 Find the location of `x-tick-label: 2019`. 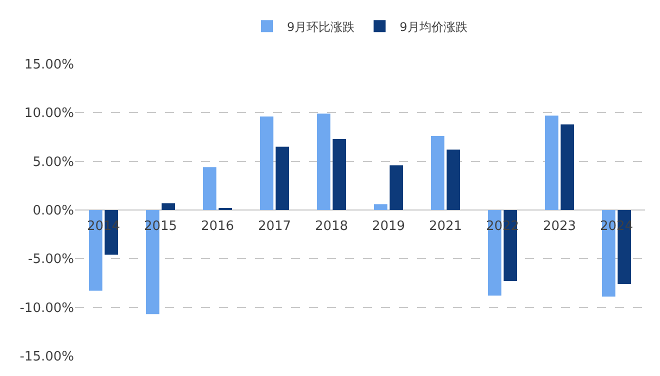

x-tick-label: 2019 is located at coordinates (389, 226).